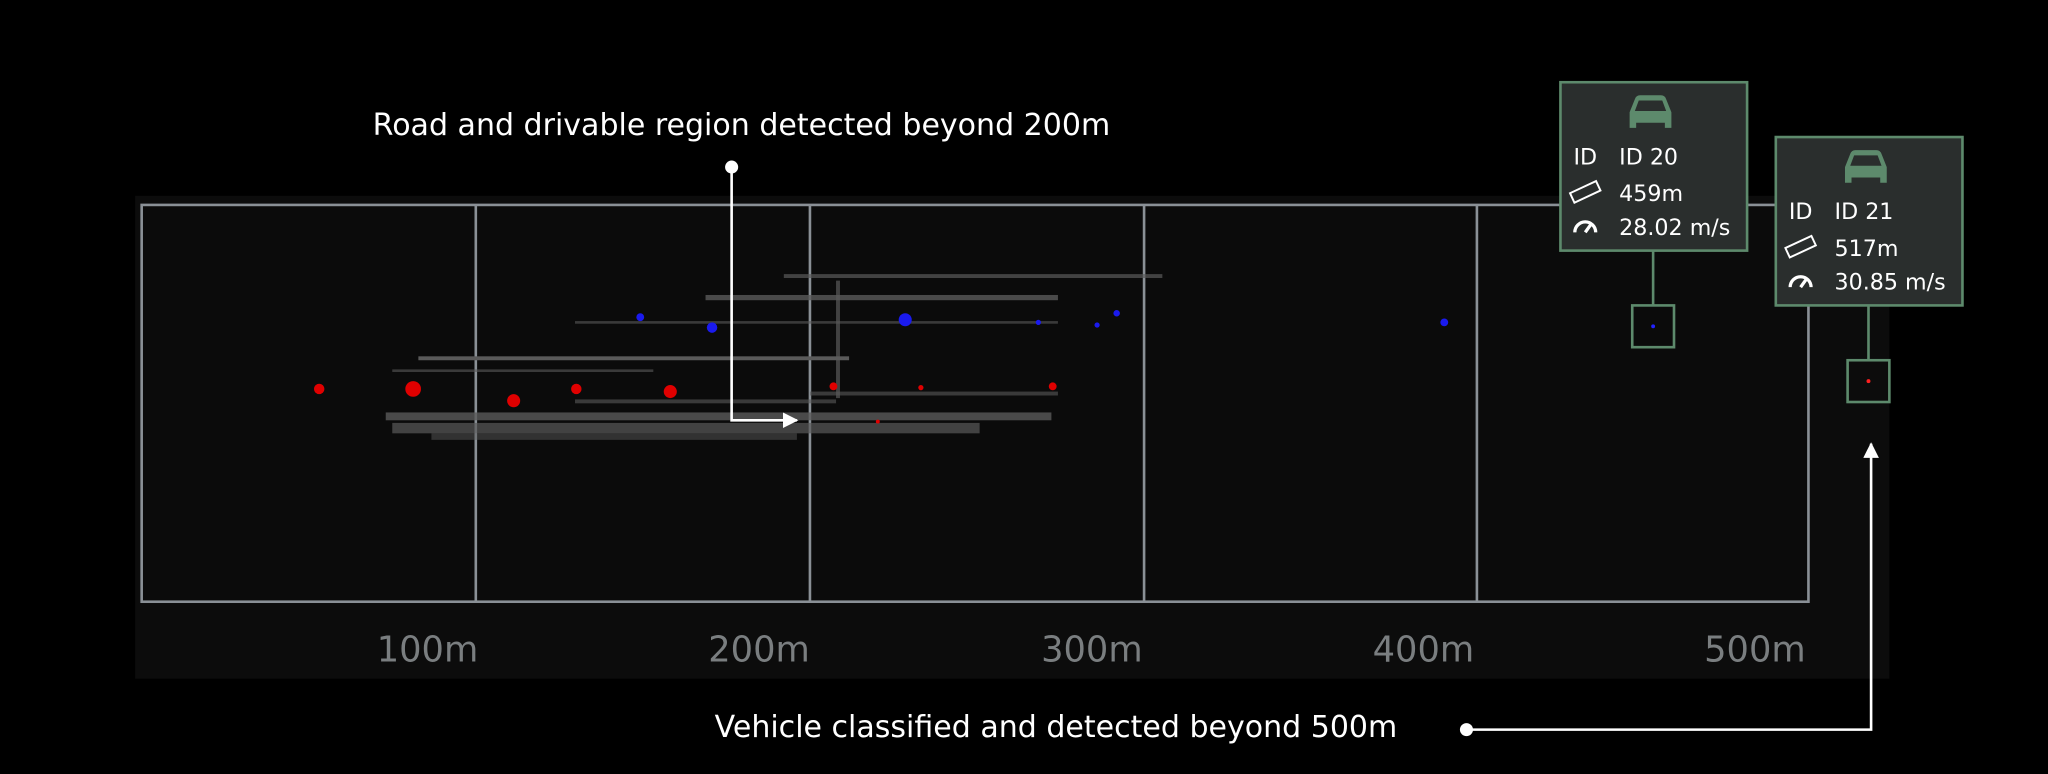 Image resolution: width=2048 pixels, height=774 pixels. I want to click on distance-labels: 100m 200m 300m 400m 500m, so click(1091, 649).